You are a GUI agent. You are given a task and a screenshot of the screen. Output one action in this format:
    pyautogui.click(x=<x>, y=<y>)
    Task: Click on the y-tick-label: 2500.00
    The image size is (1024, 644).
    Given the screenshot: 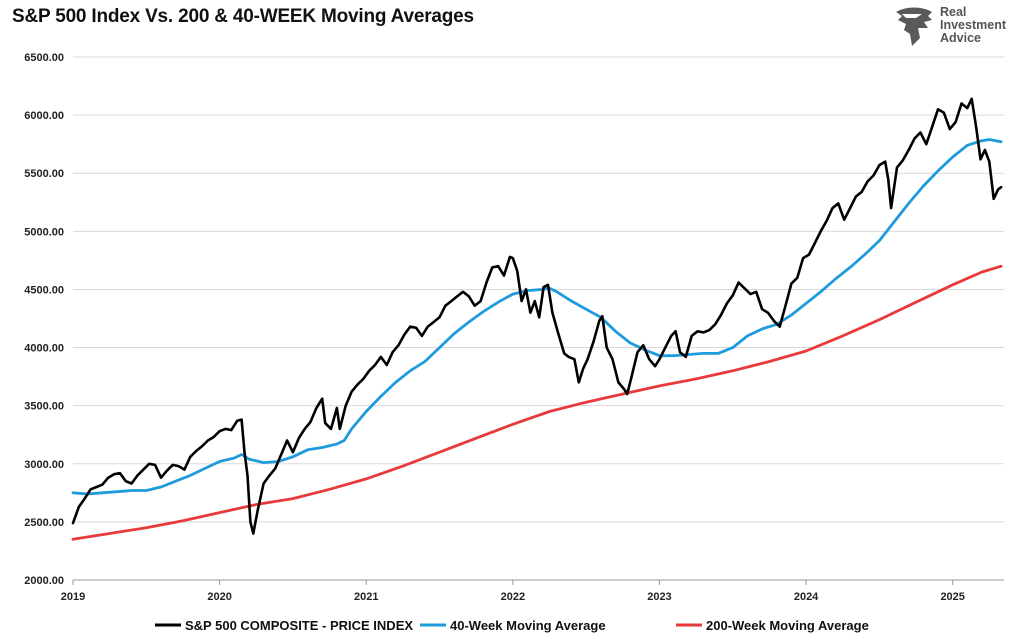 What is the action you would take?
    pyautogui.click(x=44, y=523)
    